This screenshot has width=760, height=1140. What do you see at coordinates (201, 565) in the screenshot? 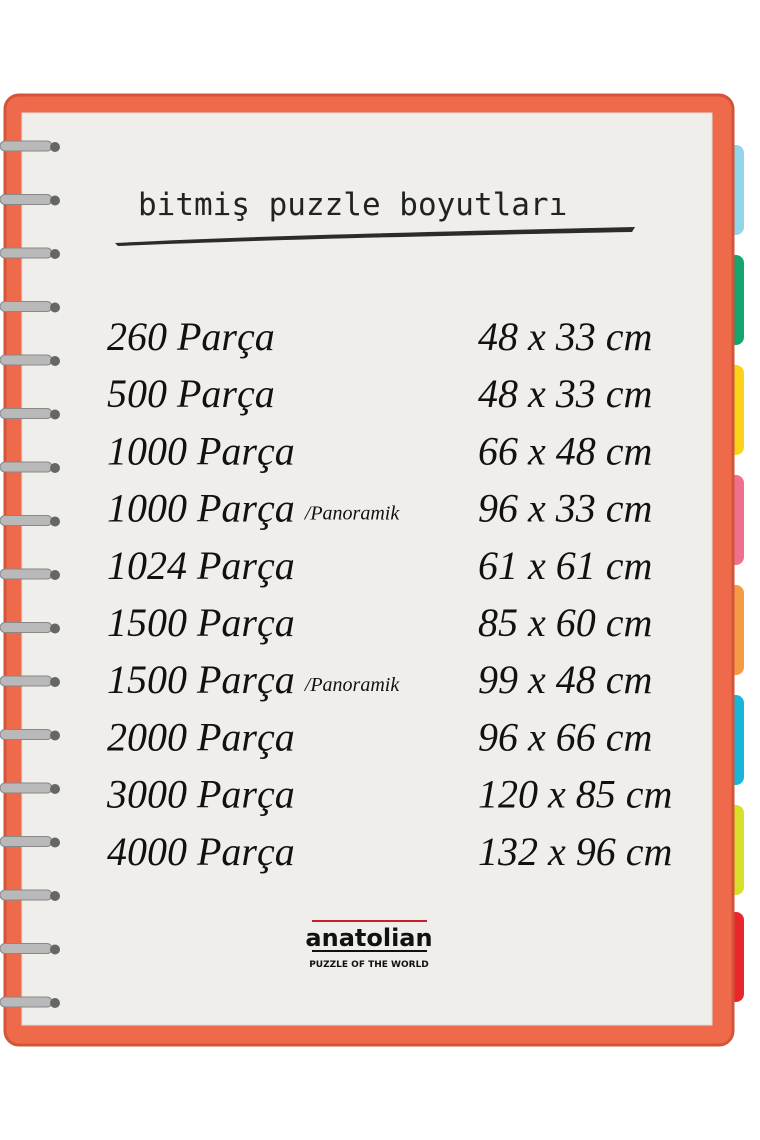
I see `pieces: 1024 Parça` at bounding box center [201, 565].